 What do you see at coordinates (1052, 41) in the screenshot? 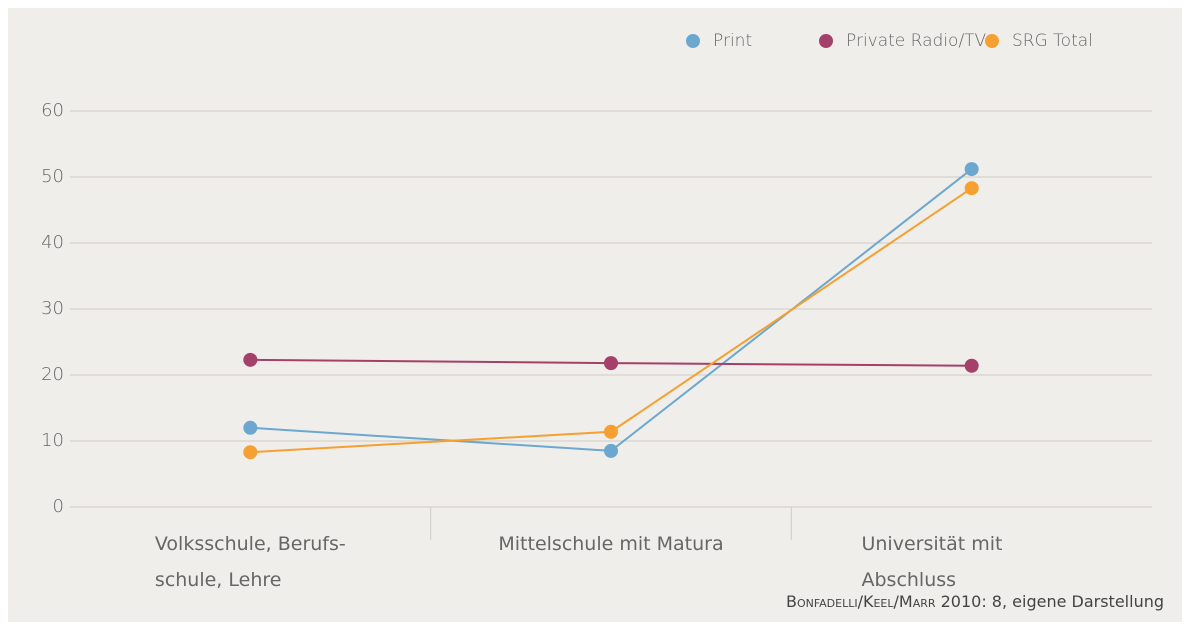
I see `legend-label: SRG Total` at bounding box center [1052, 41].